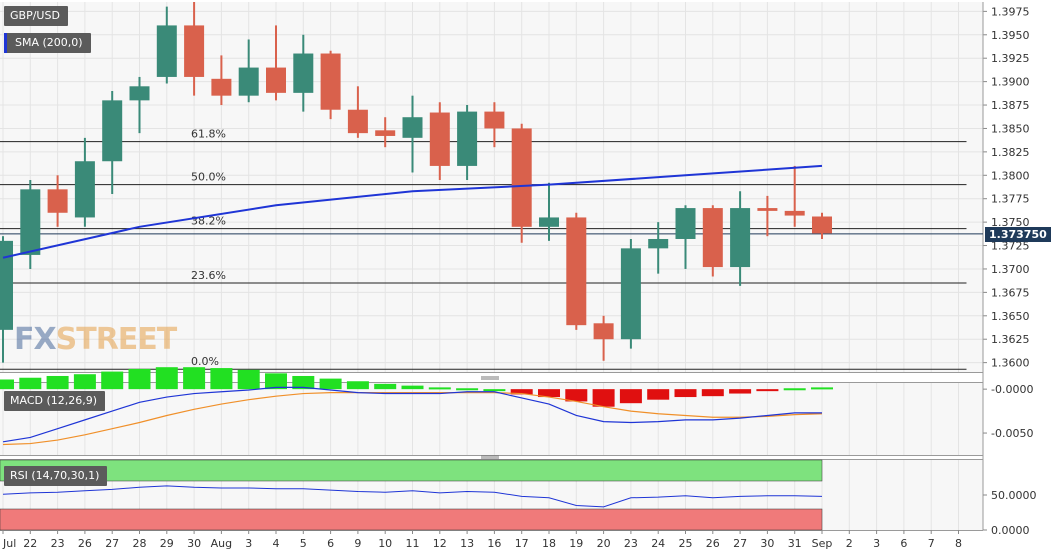 This screenshot has width=1060, height=555. What do you see at coordinates (1010, 199) in the screenshot?
I see `y-tick-label: 1.3775` at bounding box center [1010, 199].